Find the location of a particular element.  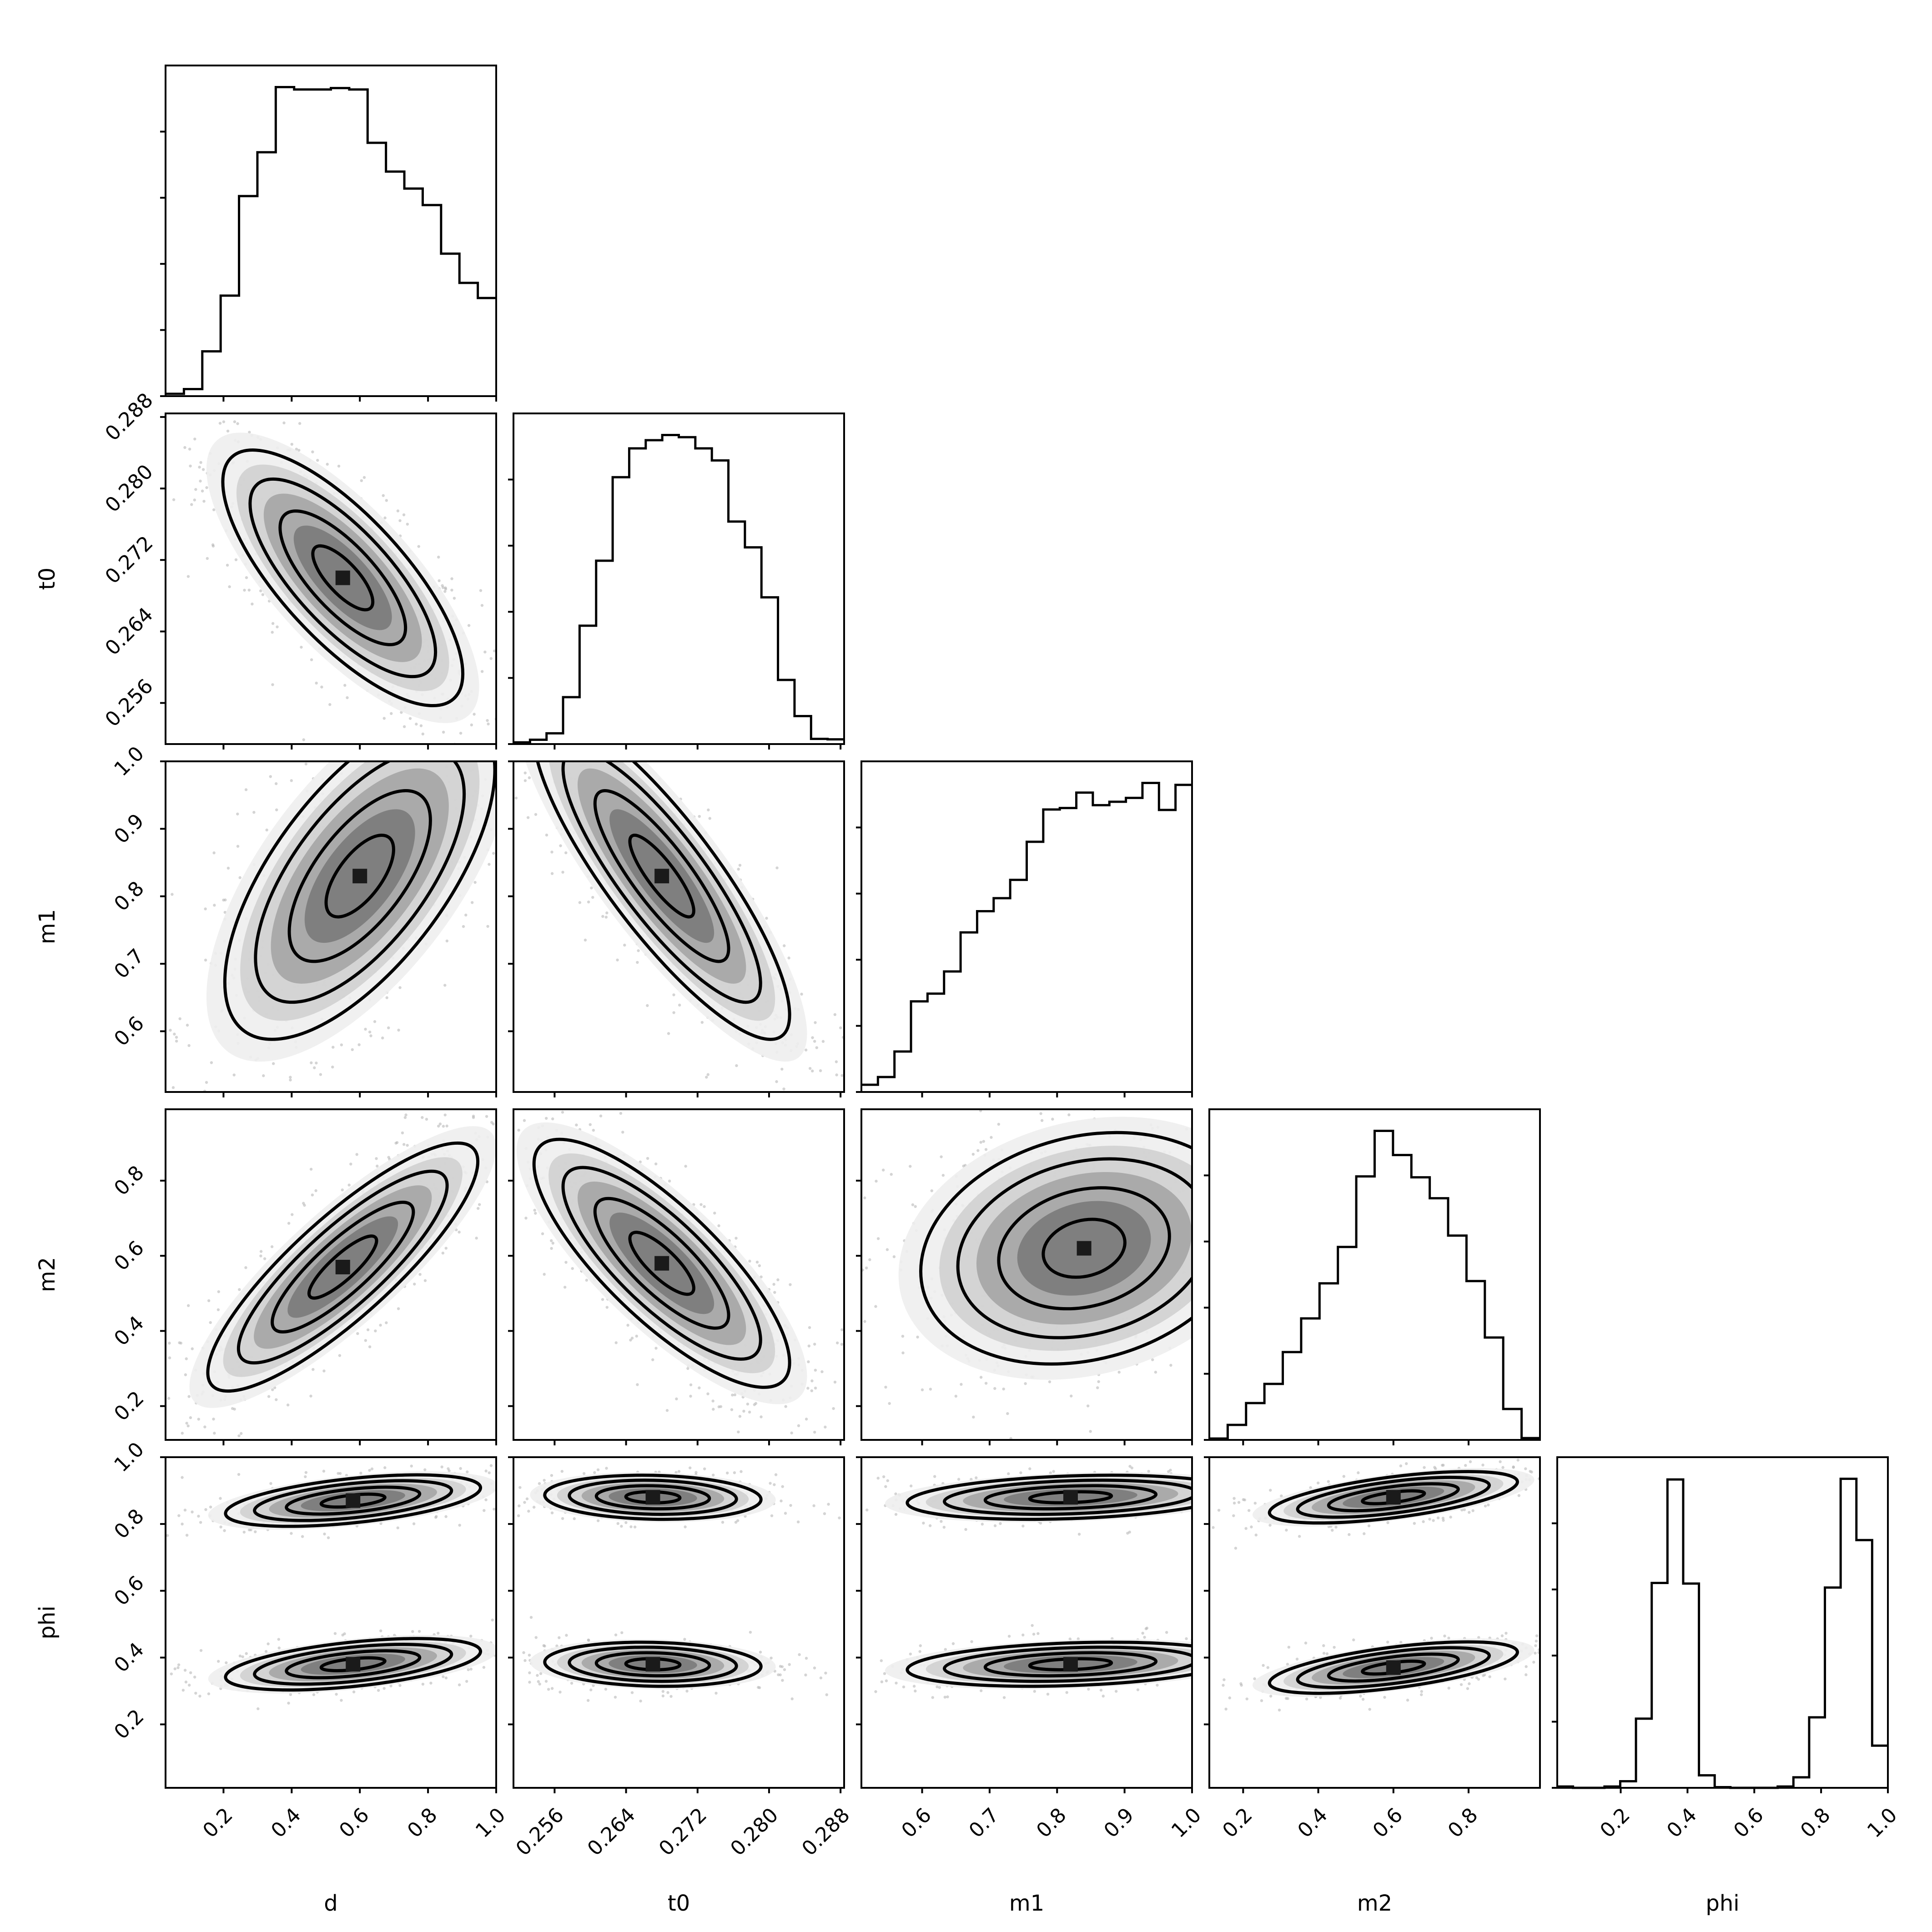

histogram-m2 is located at coordinates (1374, 1285).